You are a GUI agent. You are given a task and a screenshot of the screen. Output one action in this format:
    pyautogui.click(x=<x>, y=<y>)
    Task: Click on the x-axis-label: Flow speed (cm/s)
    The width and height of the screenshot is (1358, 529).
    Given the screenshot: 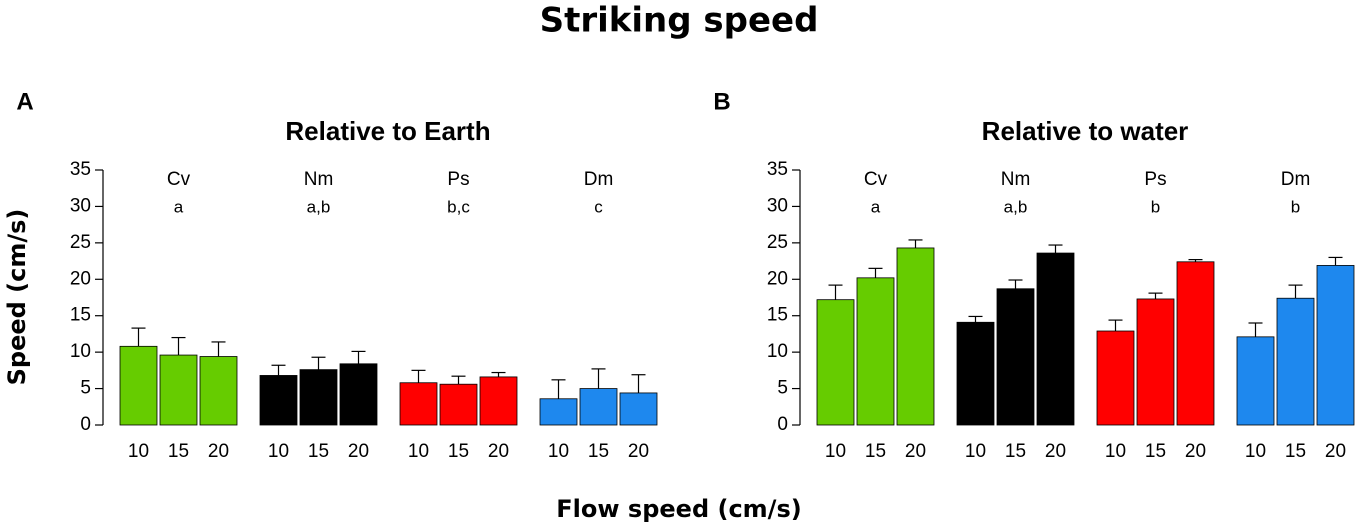 What is the action you would take?
    pyautogui.click(x=678, y=509)
    